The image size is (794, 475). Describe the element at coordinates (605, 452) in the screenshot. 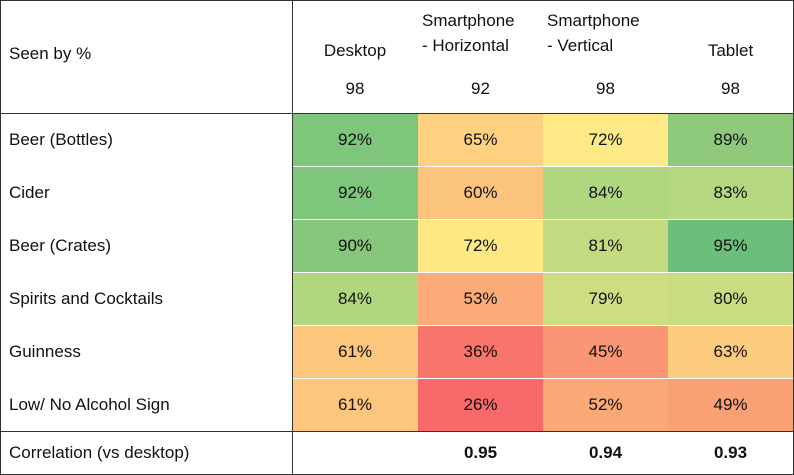

I see `footer-cell: 0.94` at that location.